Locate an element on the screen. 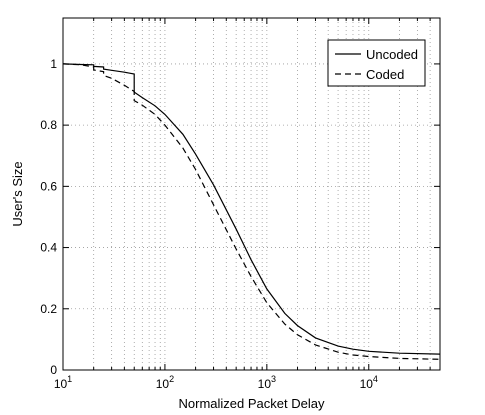 This screenshot has height=415, width=485. y-tick-label: 1 is located at coordinates (53, 64).